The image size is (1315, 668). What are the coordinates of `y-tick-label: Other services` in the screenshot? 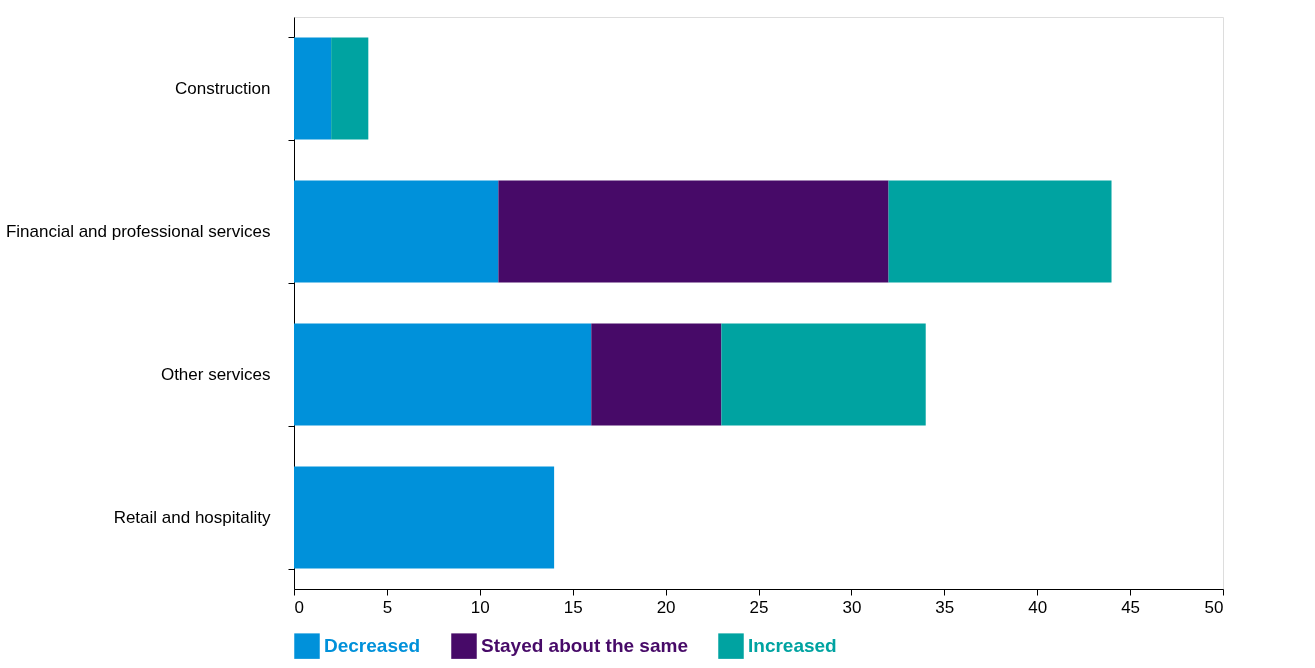 It's located at (215, 374).